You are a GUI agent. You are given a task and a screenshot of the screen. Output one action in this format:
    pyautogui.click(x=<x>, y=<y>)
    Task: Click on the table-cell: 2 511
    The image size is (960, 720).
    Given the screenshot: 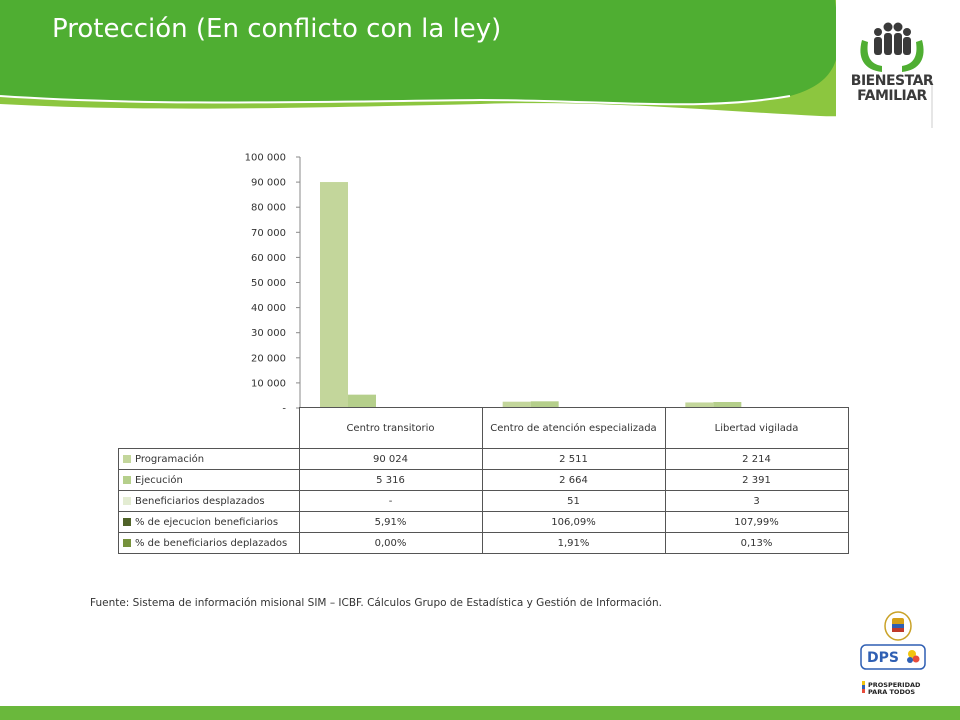 What is the action you would take?
    pyautogui.click(x=573, y=459)
    